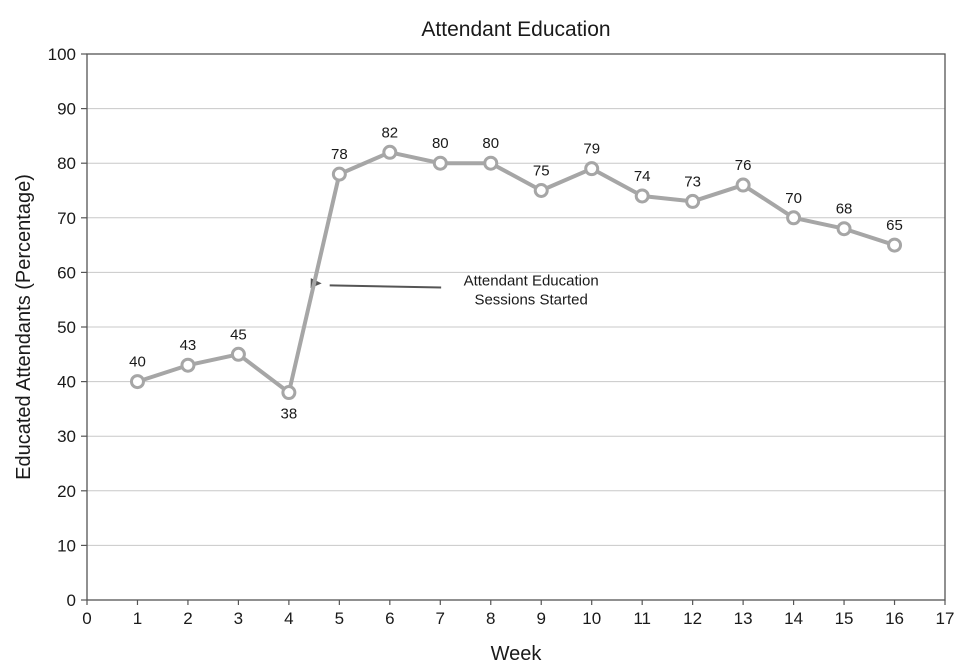 Image resolution: width=958 pixels, height=665 pixels. I want to click on x-tick-label: 10, so click(591, 618).